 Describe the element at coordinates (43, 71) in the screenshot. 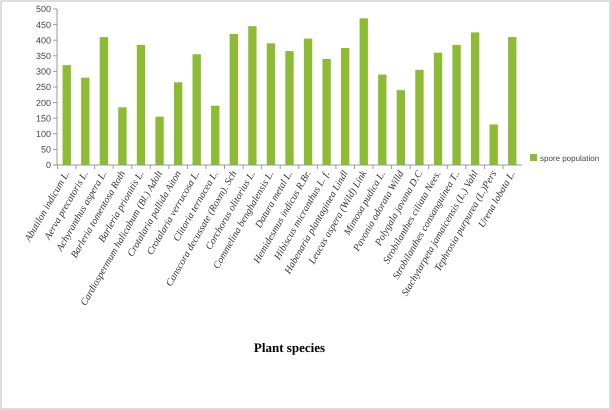

I see `y-tick-label: 300` at that location.